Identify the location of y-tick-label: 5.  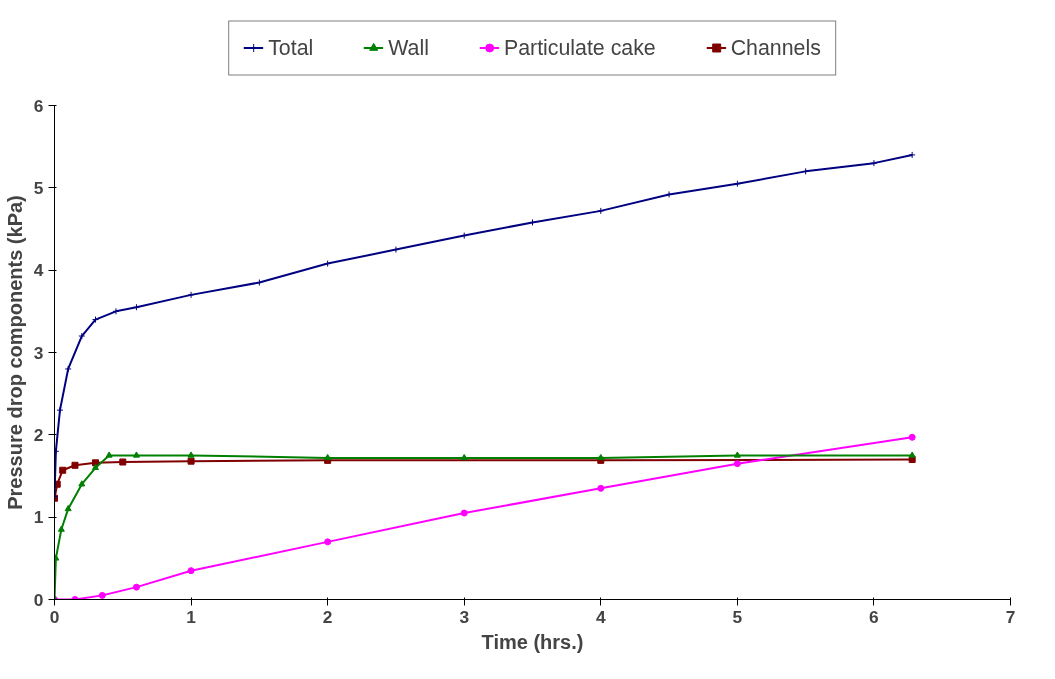
(38, 187).